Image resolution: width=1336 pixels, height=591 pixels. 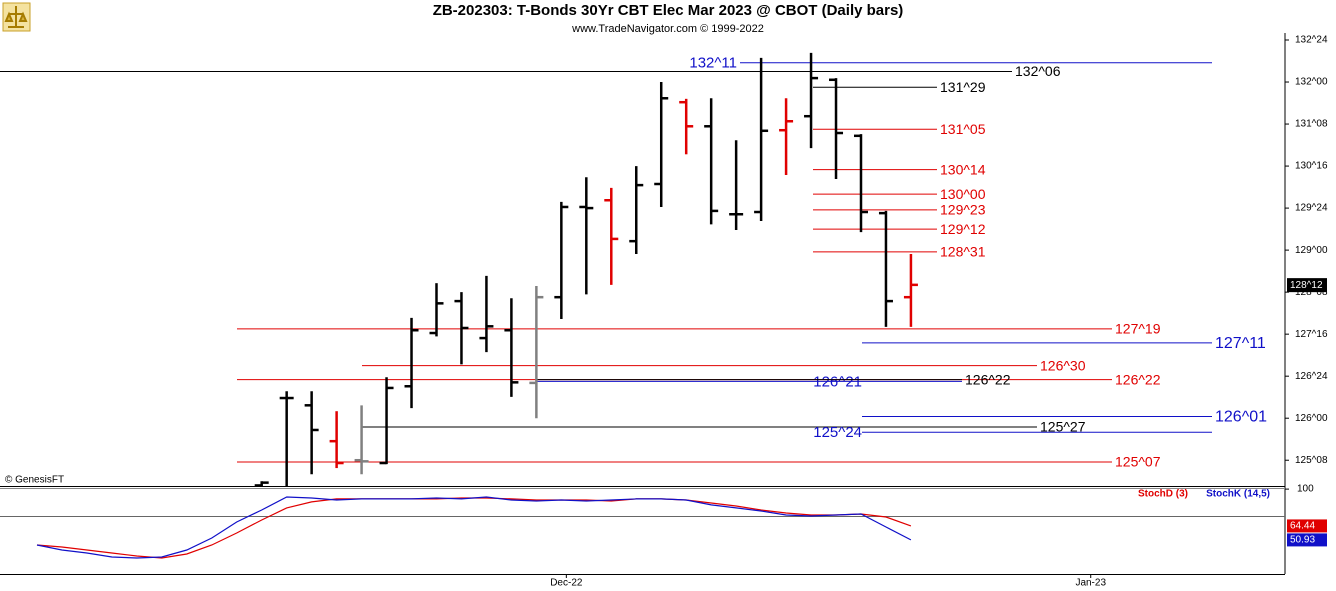 What do you see at coordinates (1163, 494) in the screenshot?
I see `legend-entry: StochD (3)` at bounding box center [1163, 494].